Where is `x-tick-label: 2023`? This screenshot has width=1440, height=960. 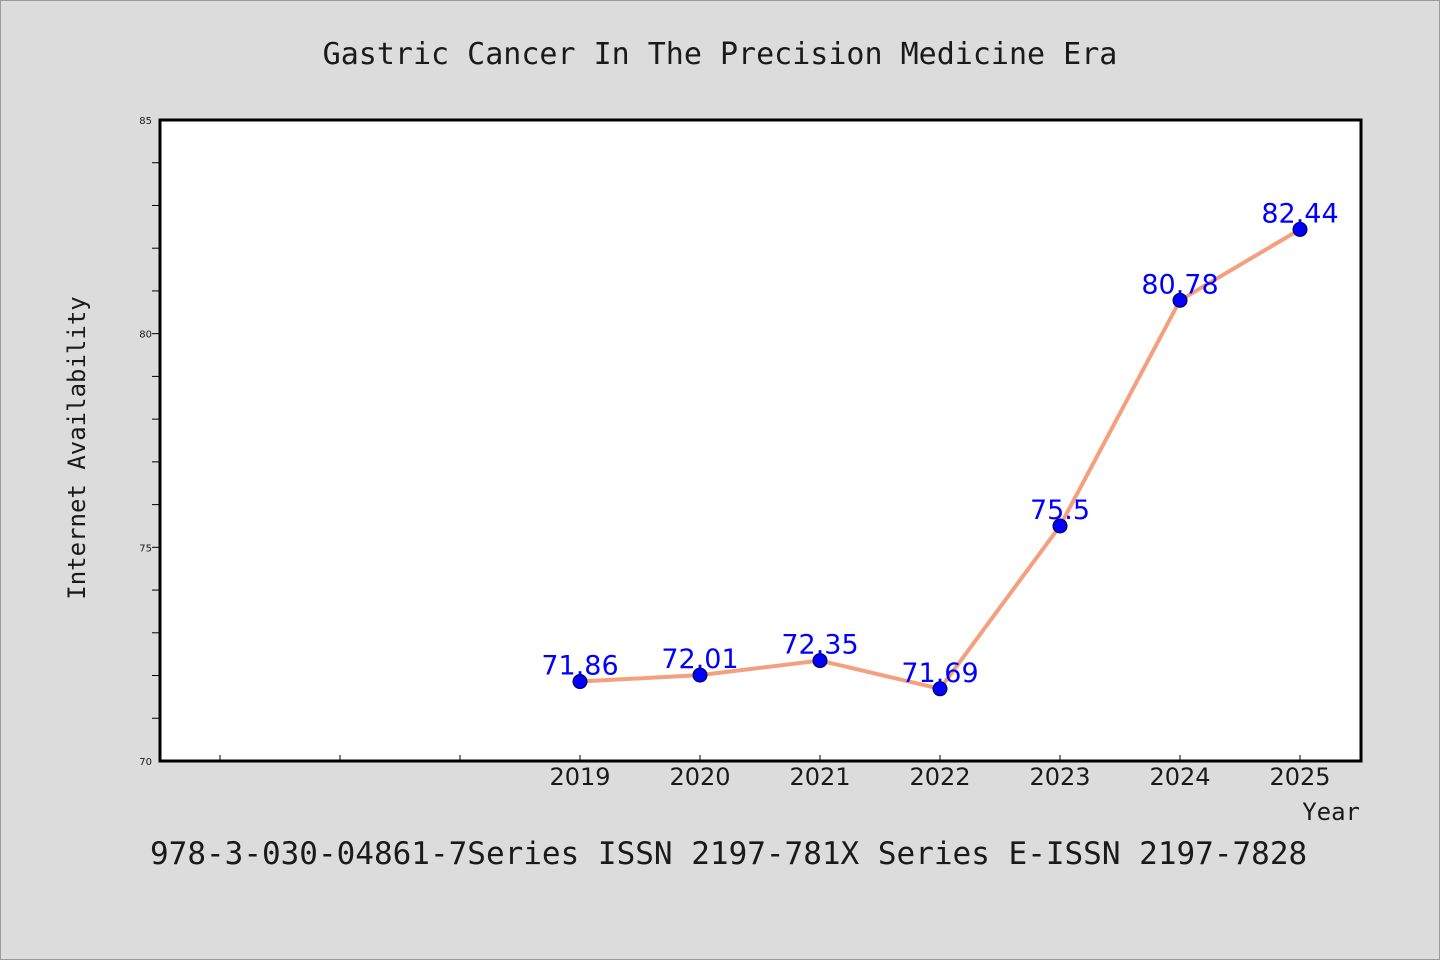
x-tick-label: 2023 is located at coordinates (1059, 777).